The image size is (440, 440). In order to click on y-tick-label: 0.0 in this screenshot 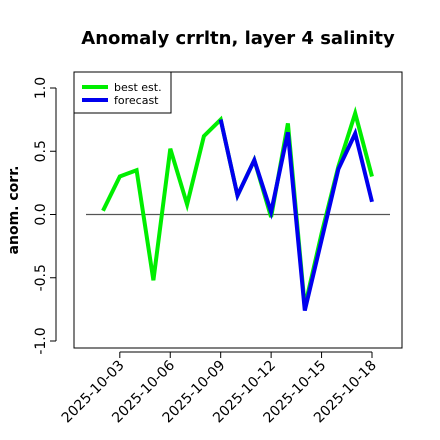, I will do `click(41, 214)`.